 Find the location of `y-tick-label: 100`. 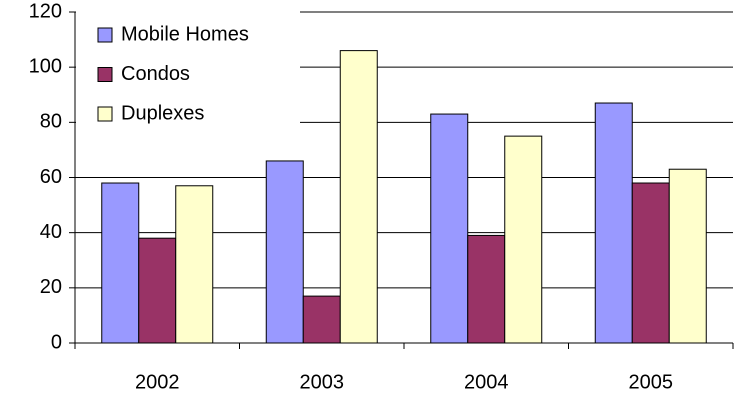

y-tick-label: 100 is located at coordinates (45, 66).